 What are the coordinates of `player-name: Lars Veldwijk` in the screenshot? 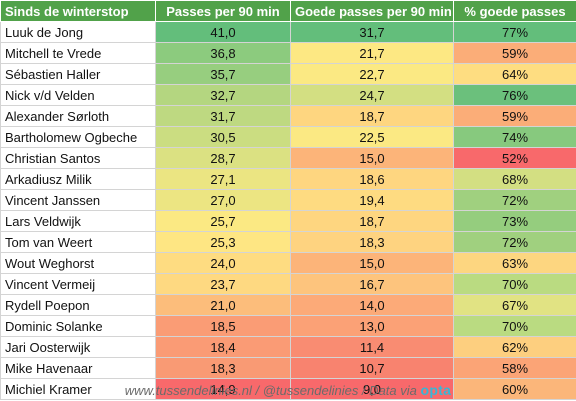 It's located at (78, 221).